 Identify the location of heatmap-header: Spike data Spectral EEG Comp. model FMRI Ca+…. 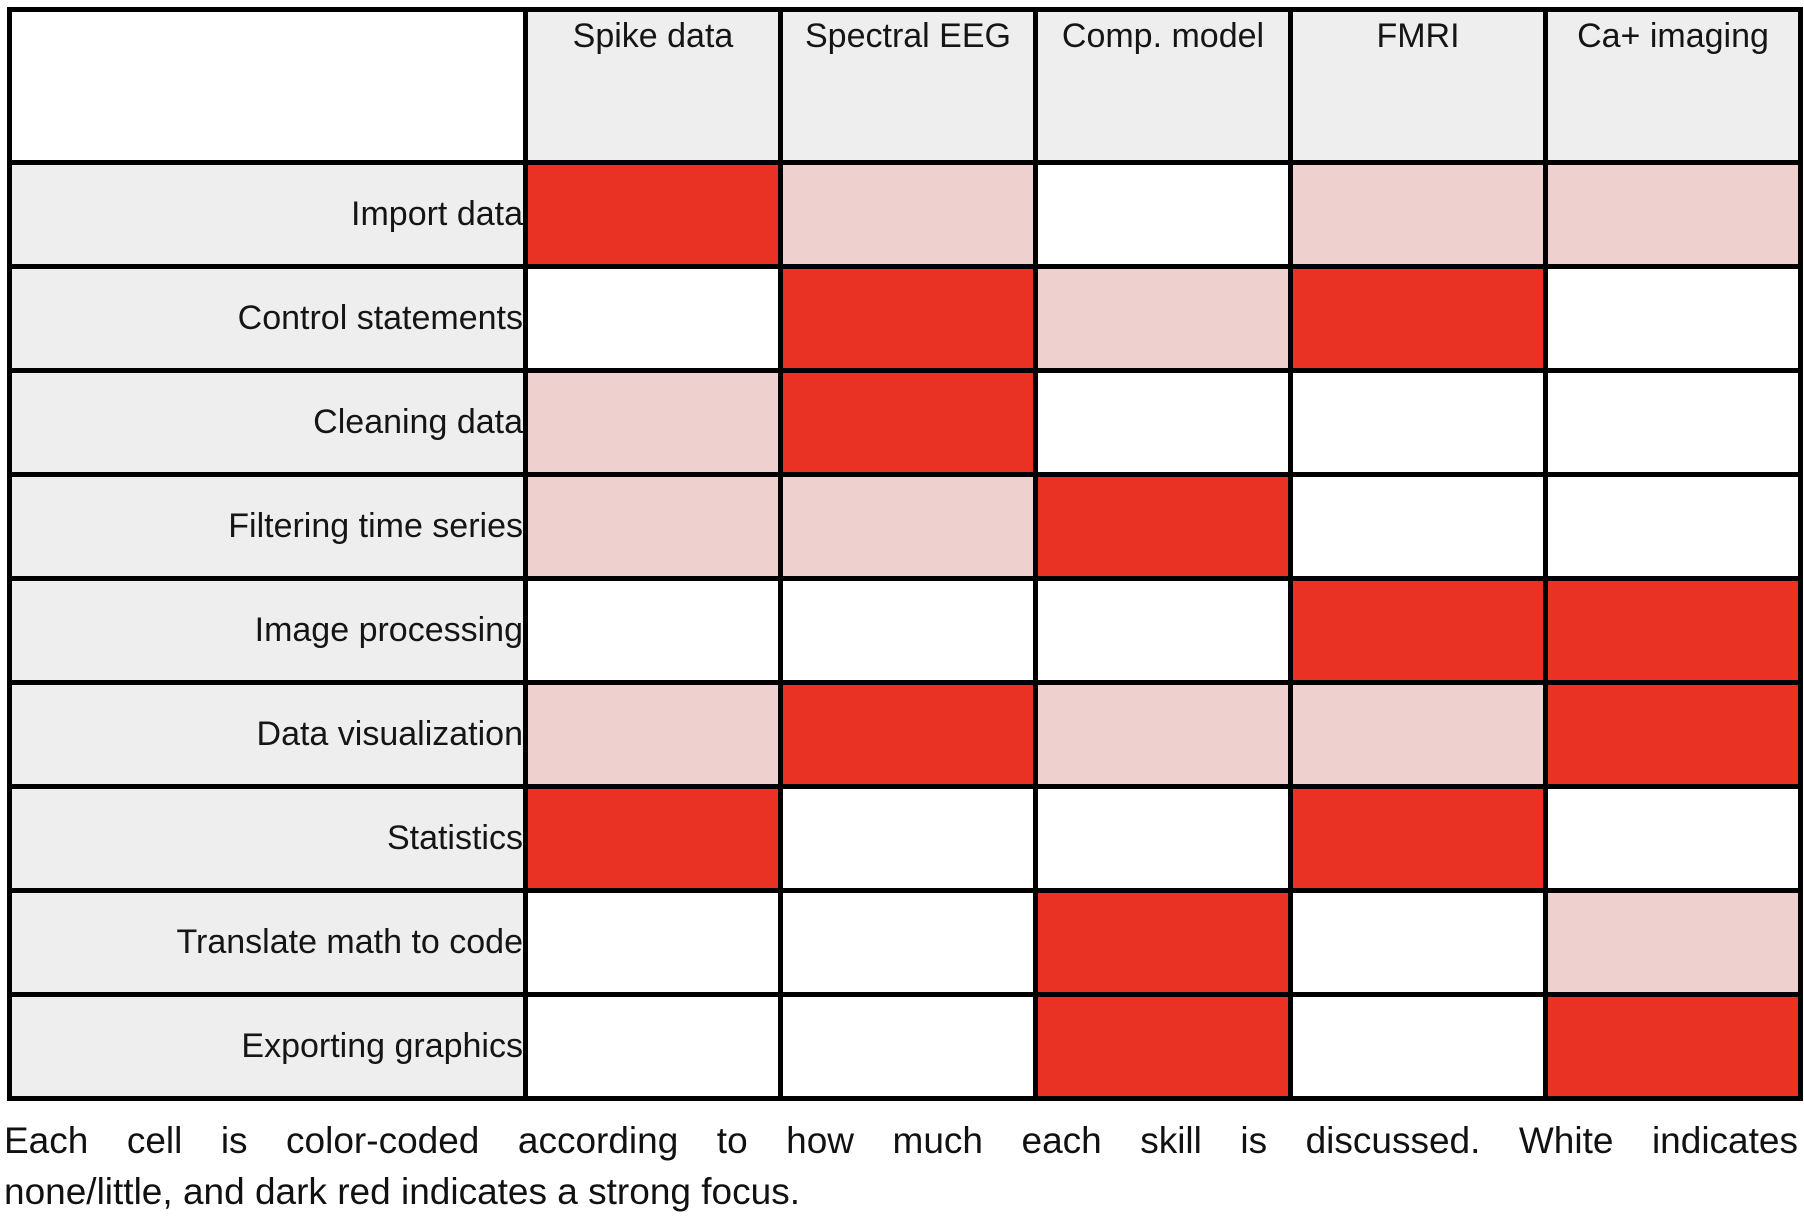
(905, 86).